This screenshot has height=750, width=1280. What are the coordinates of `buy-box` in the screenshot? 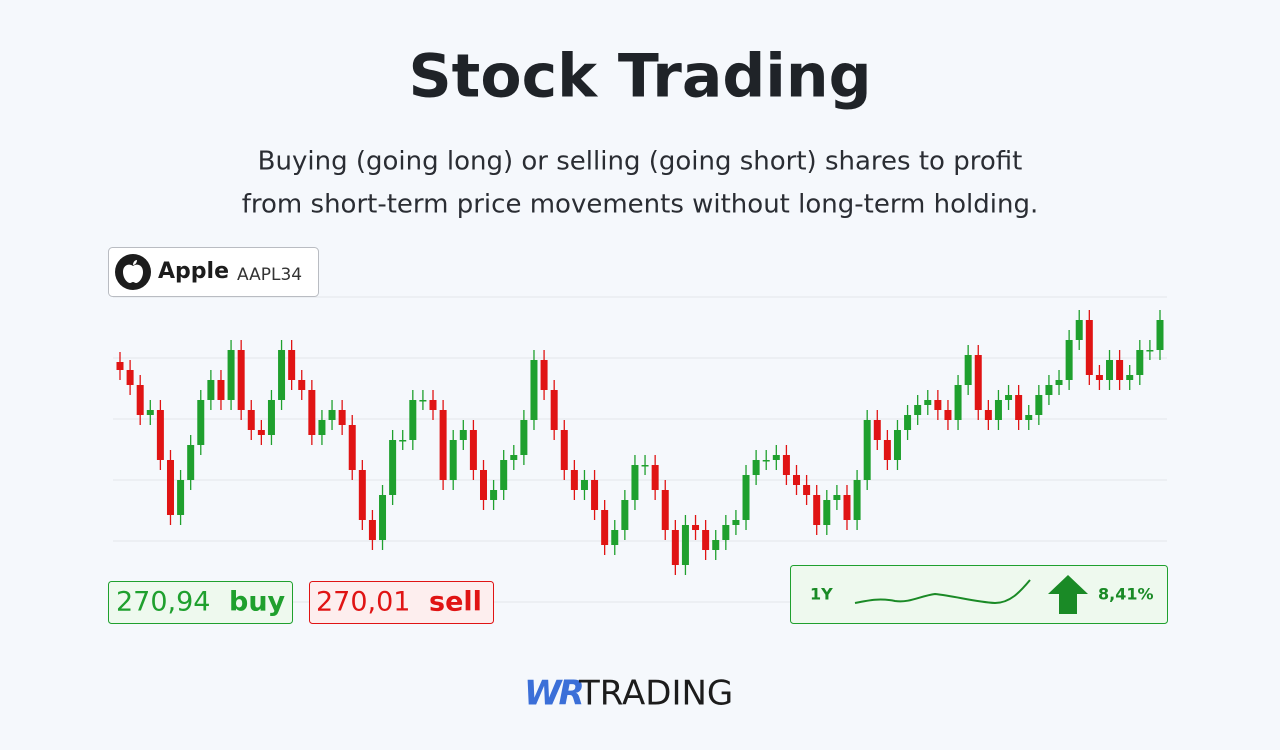 It's located at (200, 602).